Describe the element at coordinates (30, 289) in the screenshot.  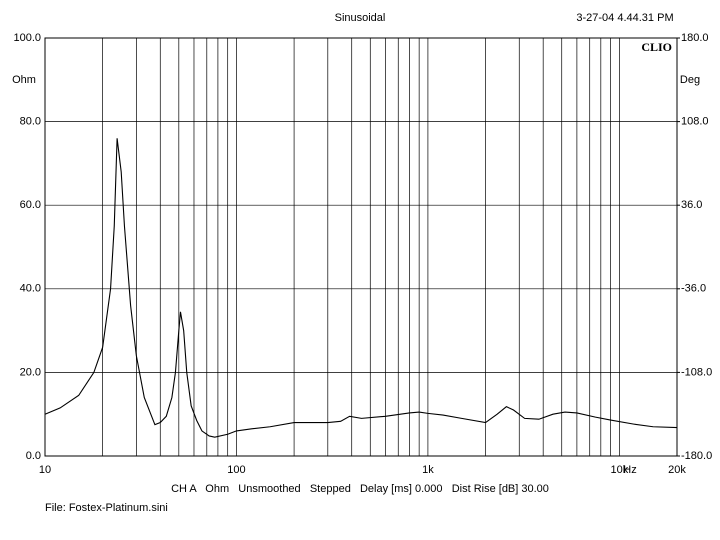
I see `y-tick-label: 40.0` at that location.